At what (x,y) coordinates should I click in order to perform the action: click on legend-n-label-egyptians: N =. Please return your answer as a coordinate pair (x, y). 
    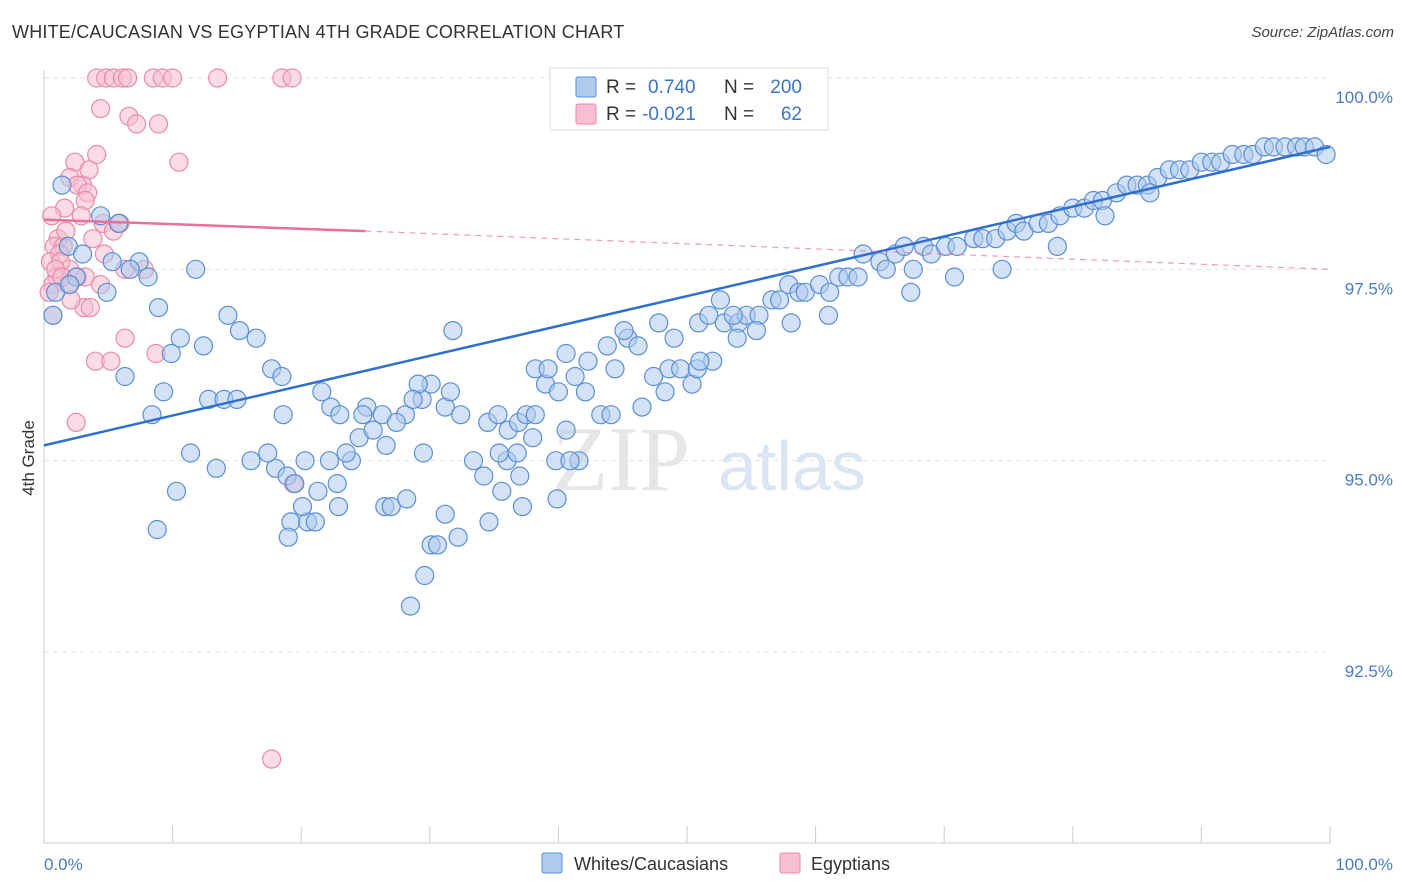
    Looking at the image, I should click on (739, 114).